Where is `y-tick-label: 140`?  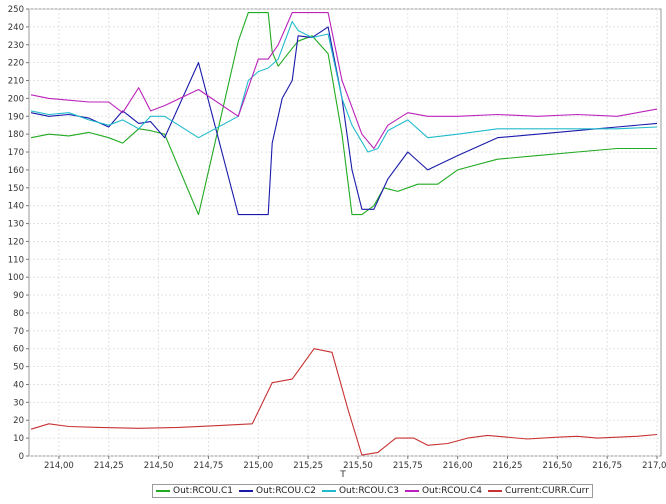 y-tick-label: 140 is located at coordinates (16, 207).